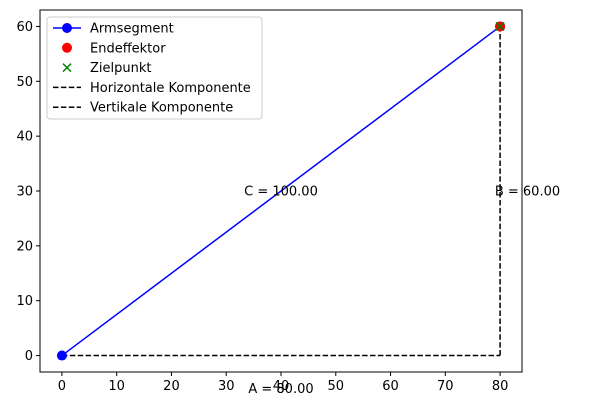 This screenshot has height=405, width=607. Describe the element at coordinates (281, 386) in the screenshot. I see `x-tick-label: 40` at that location.